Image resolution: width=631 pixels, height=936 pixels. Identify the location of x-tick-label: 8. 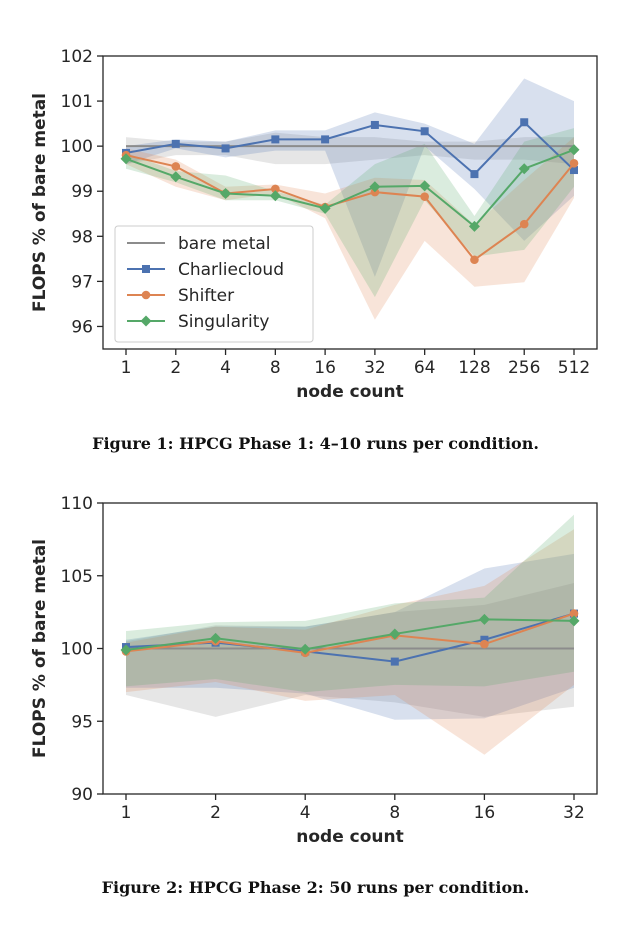
(394, 813).